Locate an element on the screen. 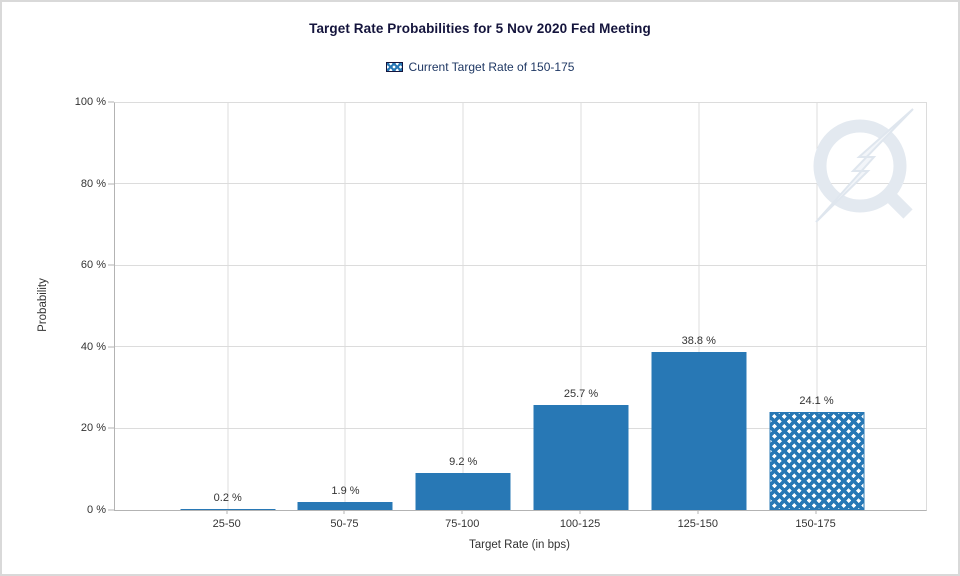 This screenshot has height=576, width=960. legend-label: Current Target Rate of 150-175 is located at coordinates (491, 67).